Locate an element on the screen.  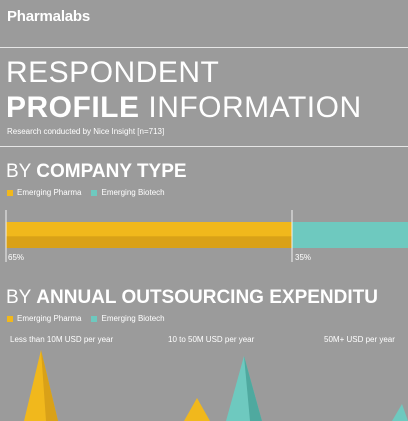
section-title-bold: ANNUAL OUTSOURCING EXPENDITU is located at coordinates (207, 297).